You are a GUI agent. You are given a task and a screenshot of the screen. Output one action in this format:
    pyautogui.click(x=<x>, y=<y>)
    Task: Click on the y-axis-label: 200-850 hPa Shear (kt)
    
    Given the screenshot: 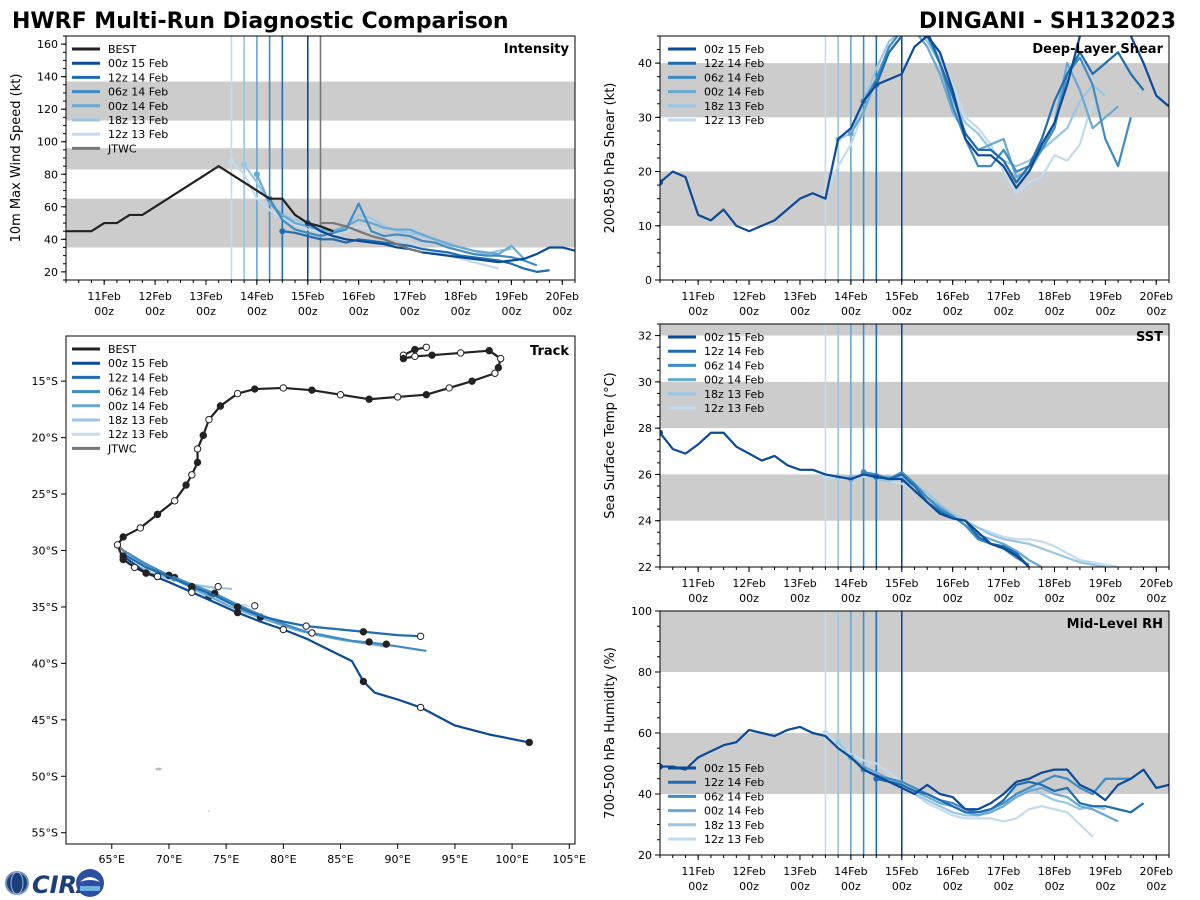 What is the action you would take?
    pyautogui.click(x=610, y=158)
    